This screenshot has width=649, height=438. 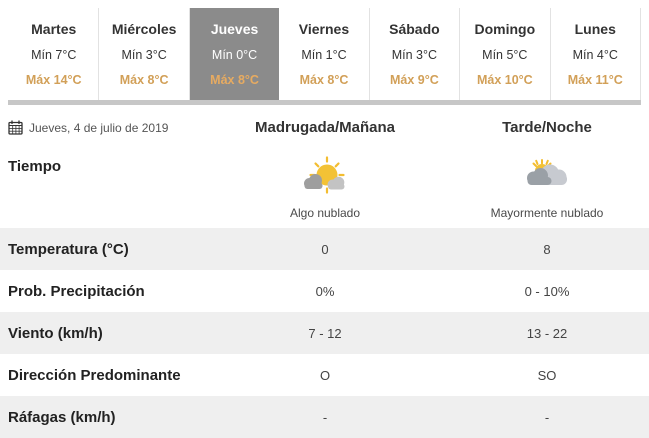 I want to click on weather-cell-evening: Mayormente nublado, so click(x=533, y=185).